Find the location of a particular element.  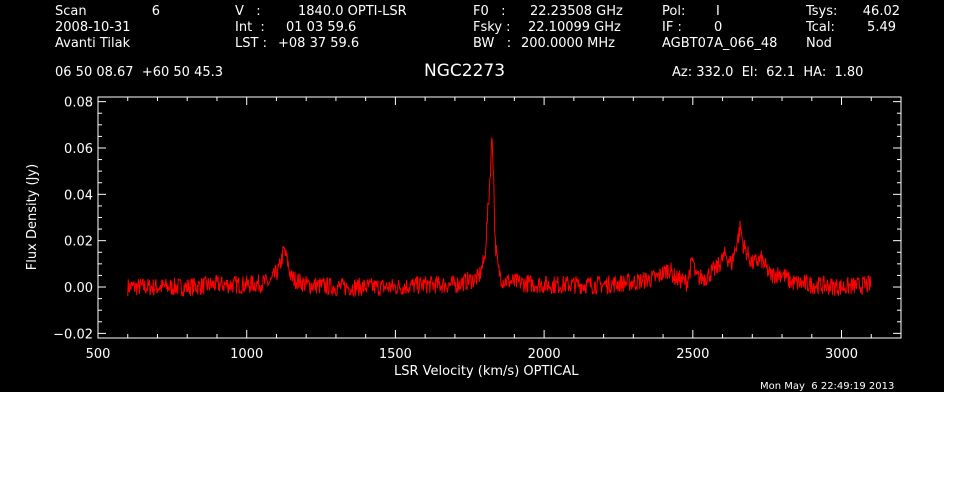

project-text: AGBT07A_066_48 is located at coordinates (720, 43).